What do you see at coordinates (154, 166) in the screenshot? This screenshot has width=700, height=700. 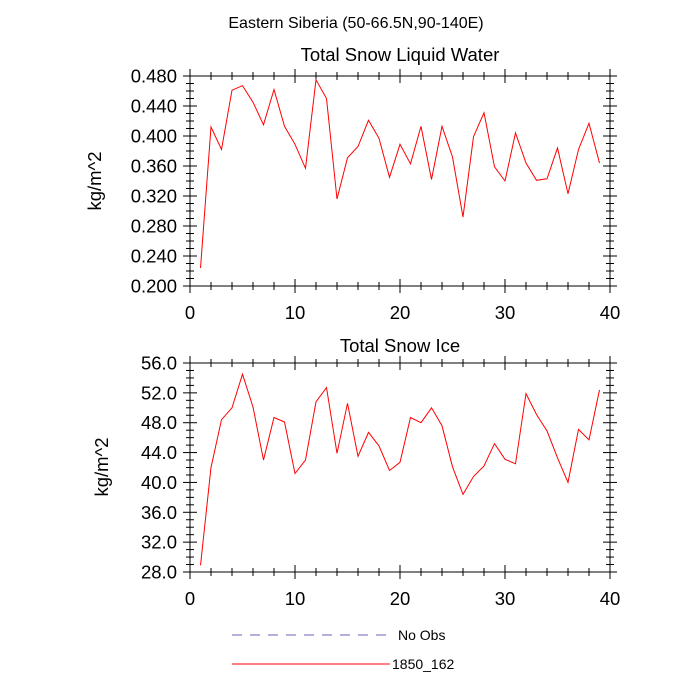 I see `y-tick-label: 0.360` at bounding box center [154, 166].